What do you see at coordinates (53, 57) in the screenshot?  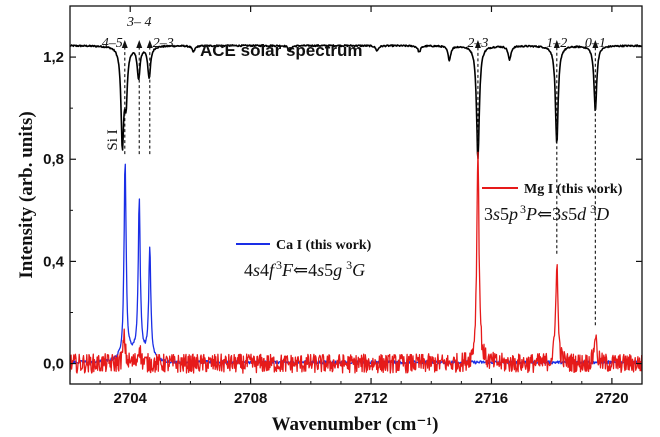 I see `y-tick-label: 1,2` at bounding box center [53, 57].